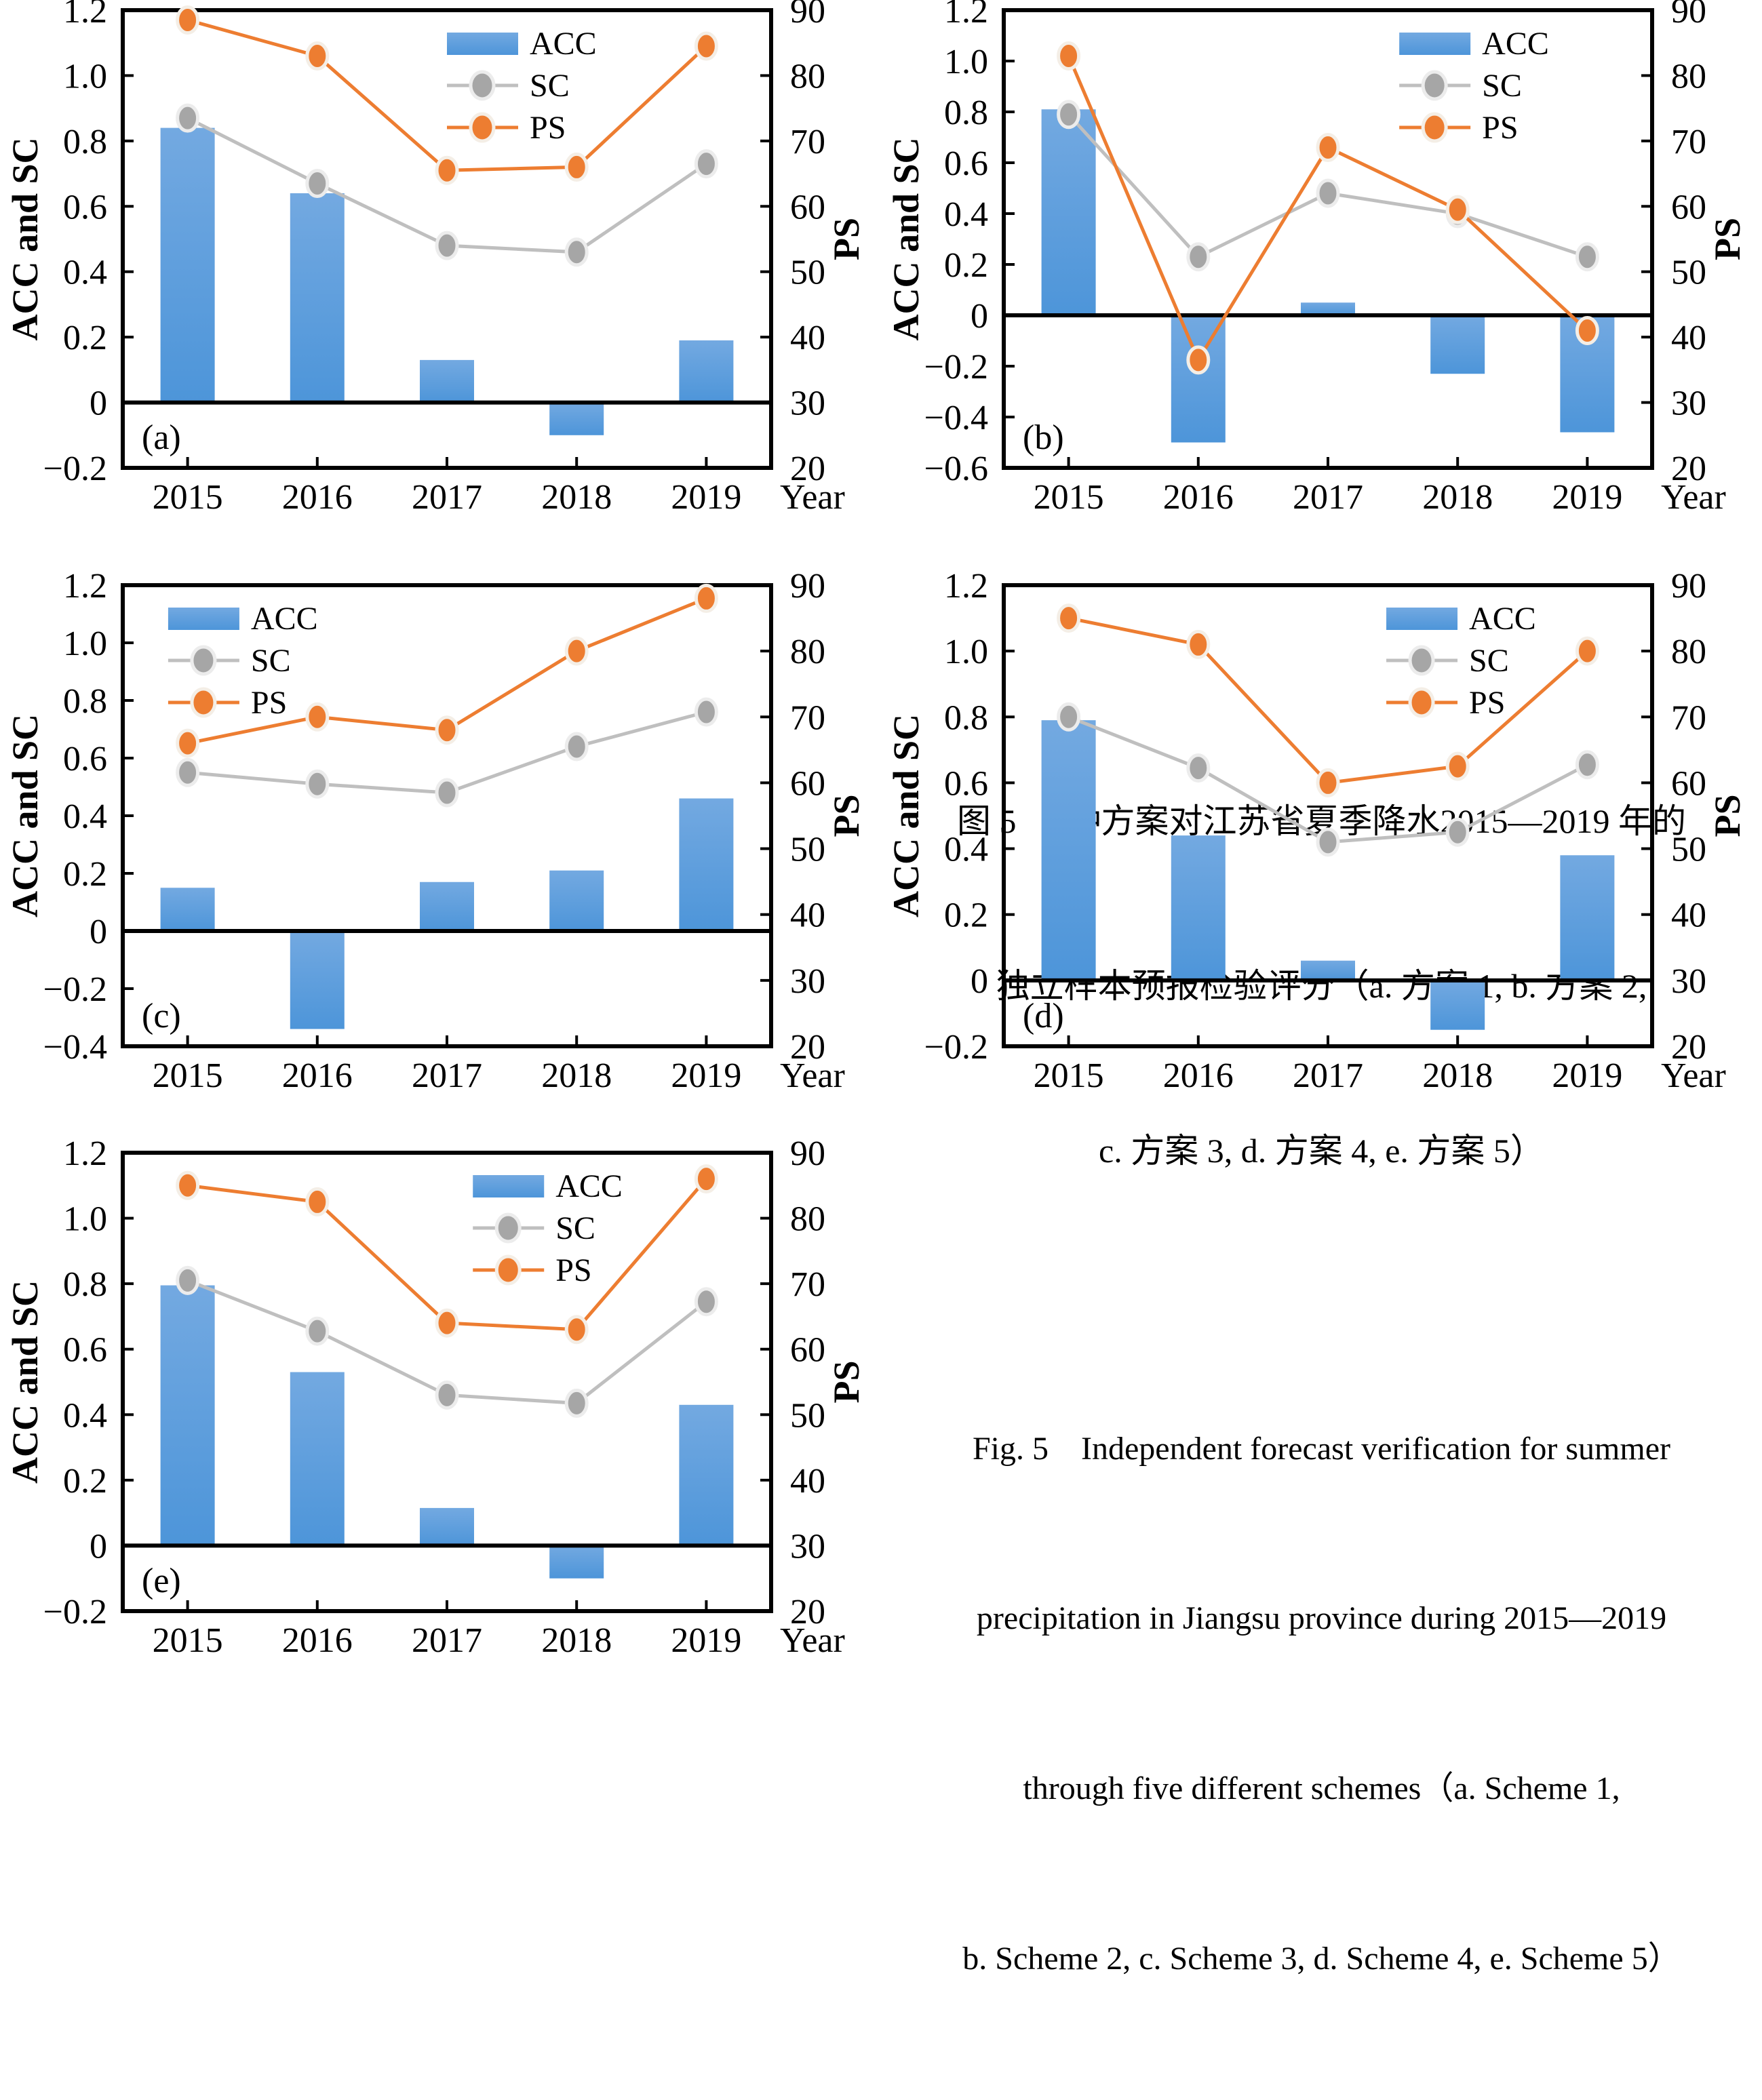 The height and width of the screenshot is (2100, 1762). Describe the element at coordinates (808, 652) in the screenshot. I see `right-tick-label: 80` at that location.